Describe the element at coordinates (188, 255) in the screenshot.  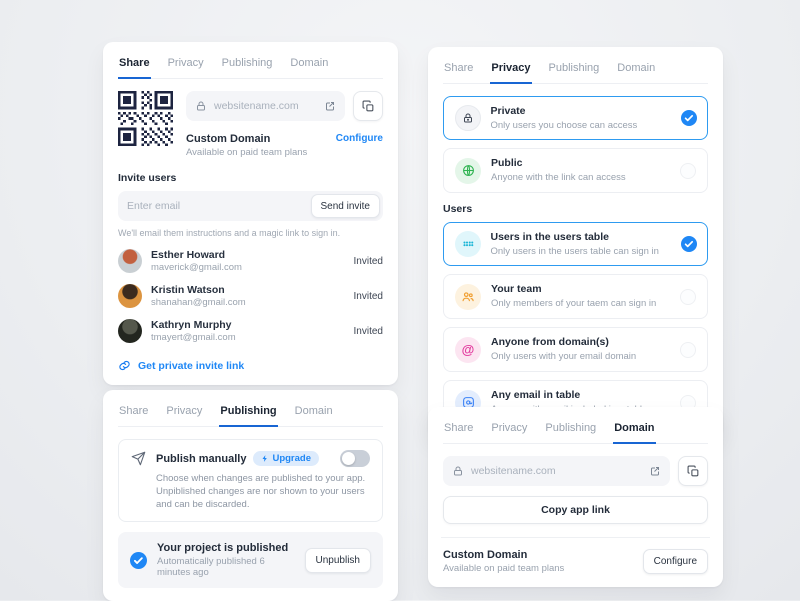
I see `user-name: Esther Howard` at that location.